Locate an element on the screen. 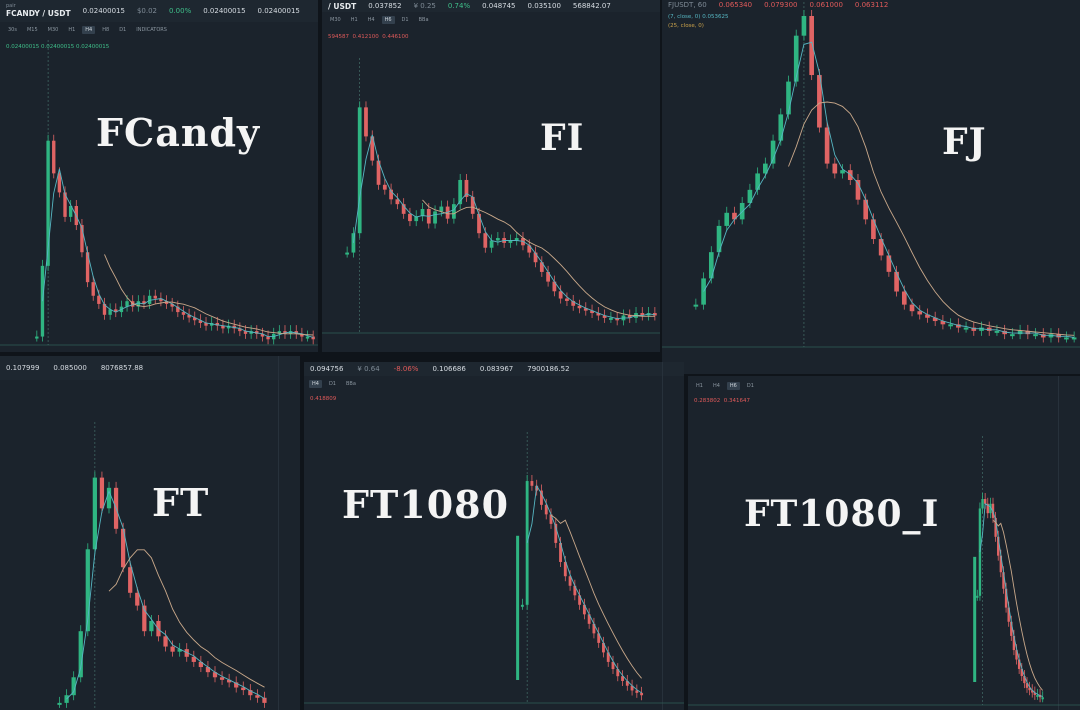  ticker-change: 0.74% is located at coordinates (459, 6).